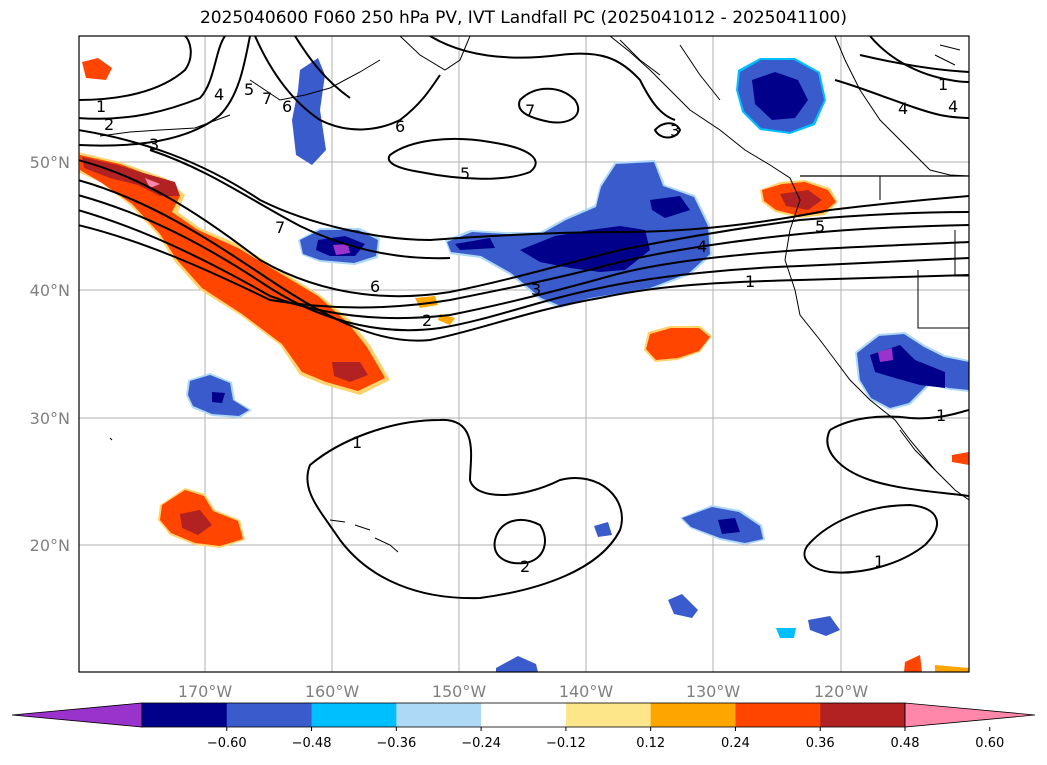 The width and height of the screenshot is (1047, 765). I want to click on lat-label-20n: 20°N, so click(50, 545).